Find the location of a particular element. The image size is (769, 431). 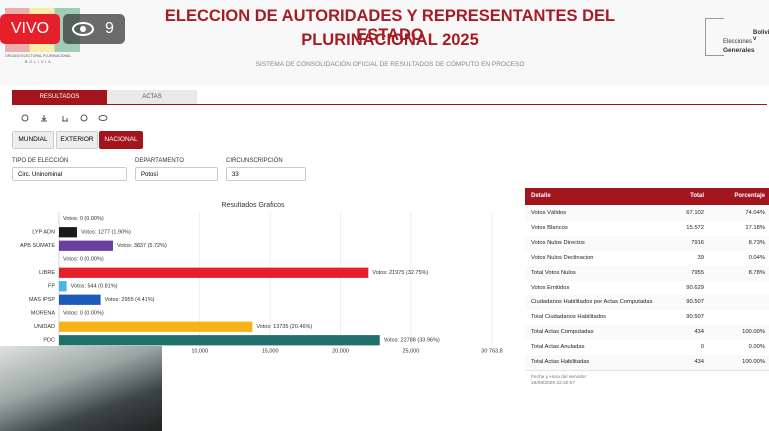

filter-select: 33 is located at coordinates (266, 174).